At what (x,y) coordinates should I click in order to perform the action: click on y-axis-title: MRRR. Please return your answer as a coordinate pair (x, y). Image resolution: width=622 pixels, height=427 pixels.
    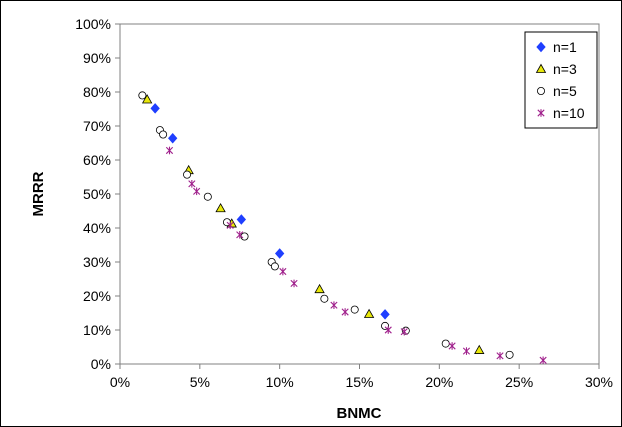
    Looking at the image, I should click on (38, 193).